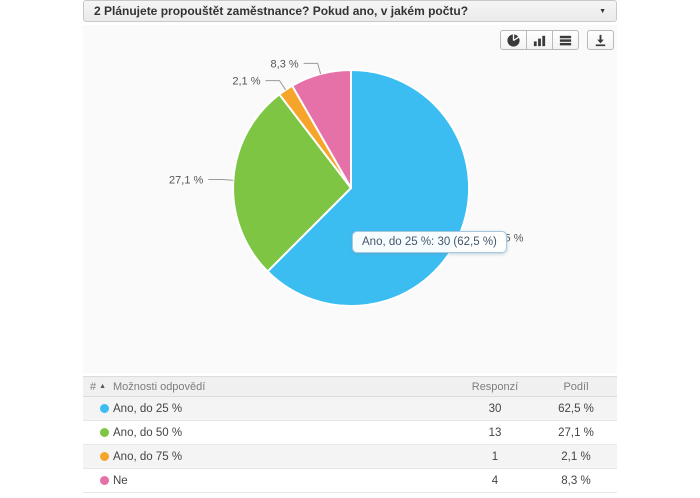  Describe the element at coordinates (576, 480) in the screenshot. I see `share-percent: 8,3 %` at that location.